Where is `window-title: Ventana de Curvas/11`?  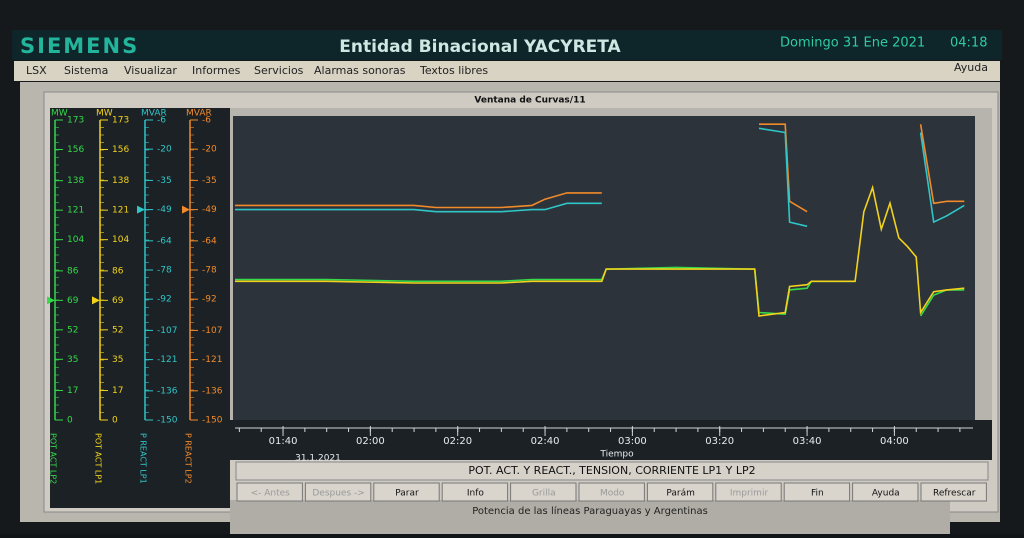
window-title: Ventana de Curvas/11 is located at coordinates (529, 101).